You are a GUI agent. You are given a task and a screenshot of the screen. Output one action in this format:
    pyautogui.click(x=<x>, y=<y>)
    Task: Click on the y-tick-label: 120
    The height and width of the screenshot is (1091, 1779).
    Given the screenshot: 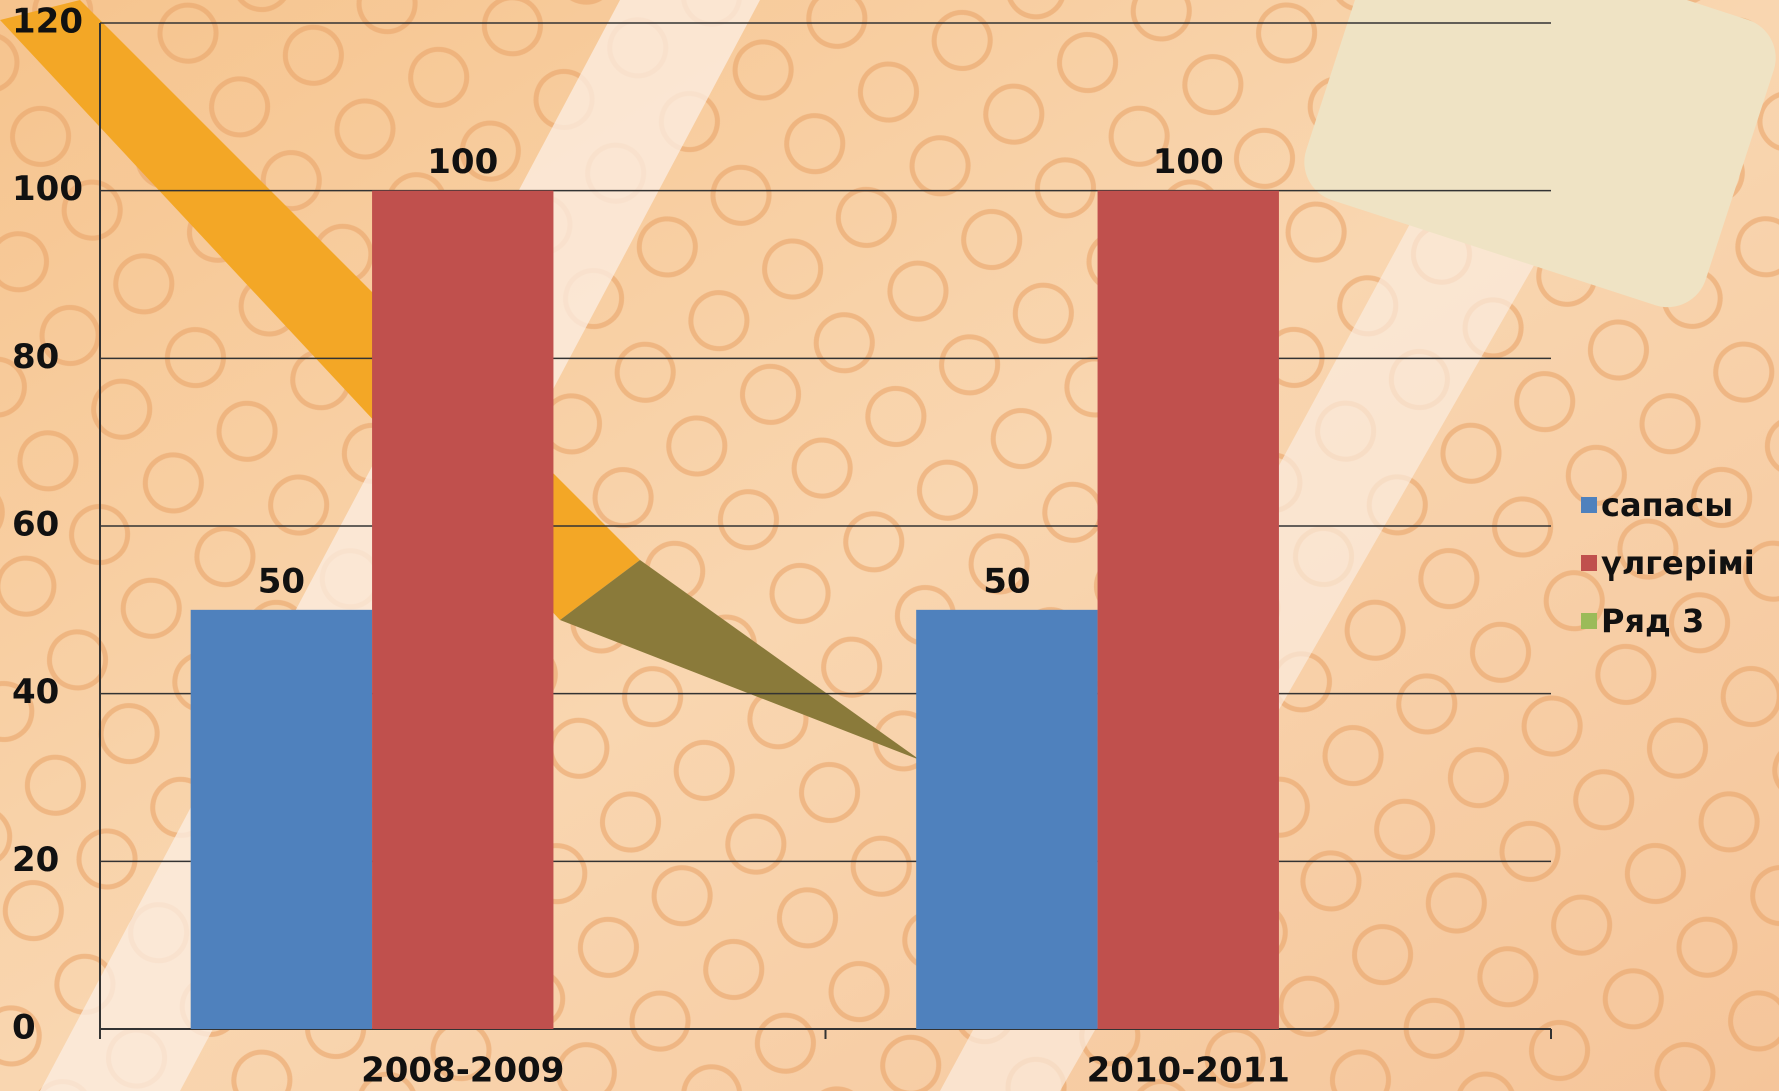 What is the action you would take?
    pyautogui.click(x=47, y=22)
    